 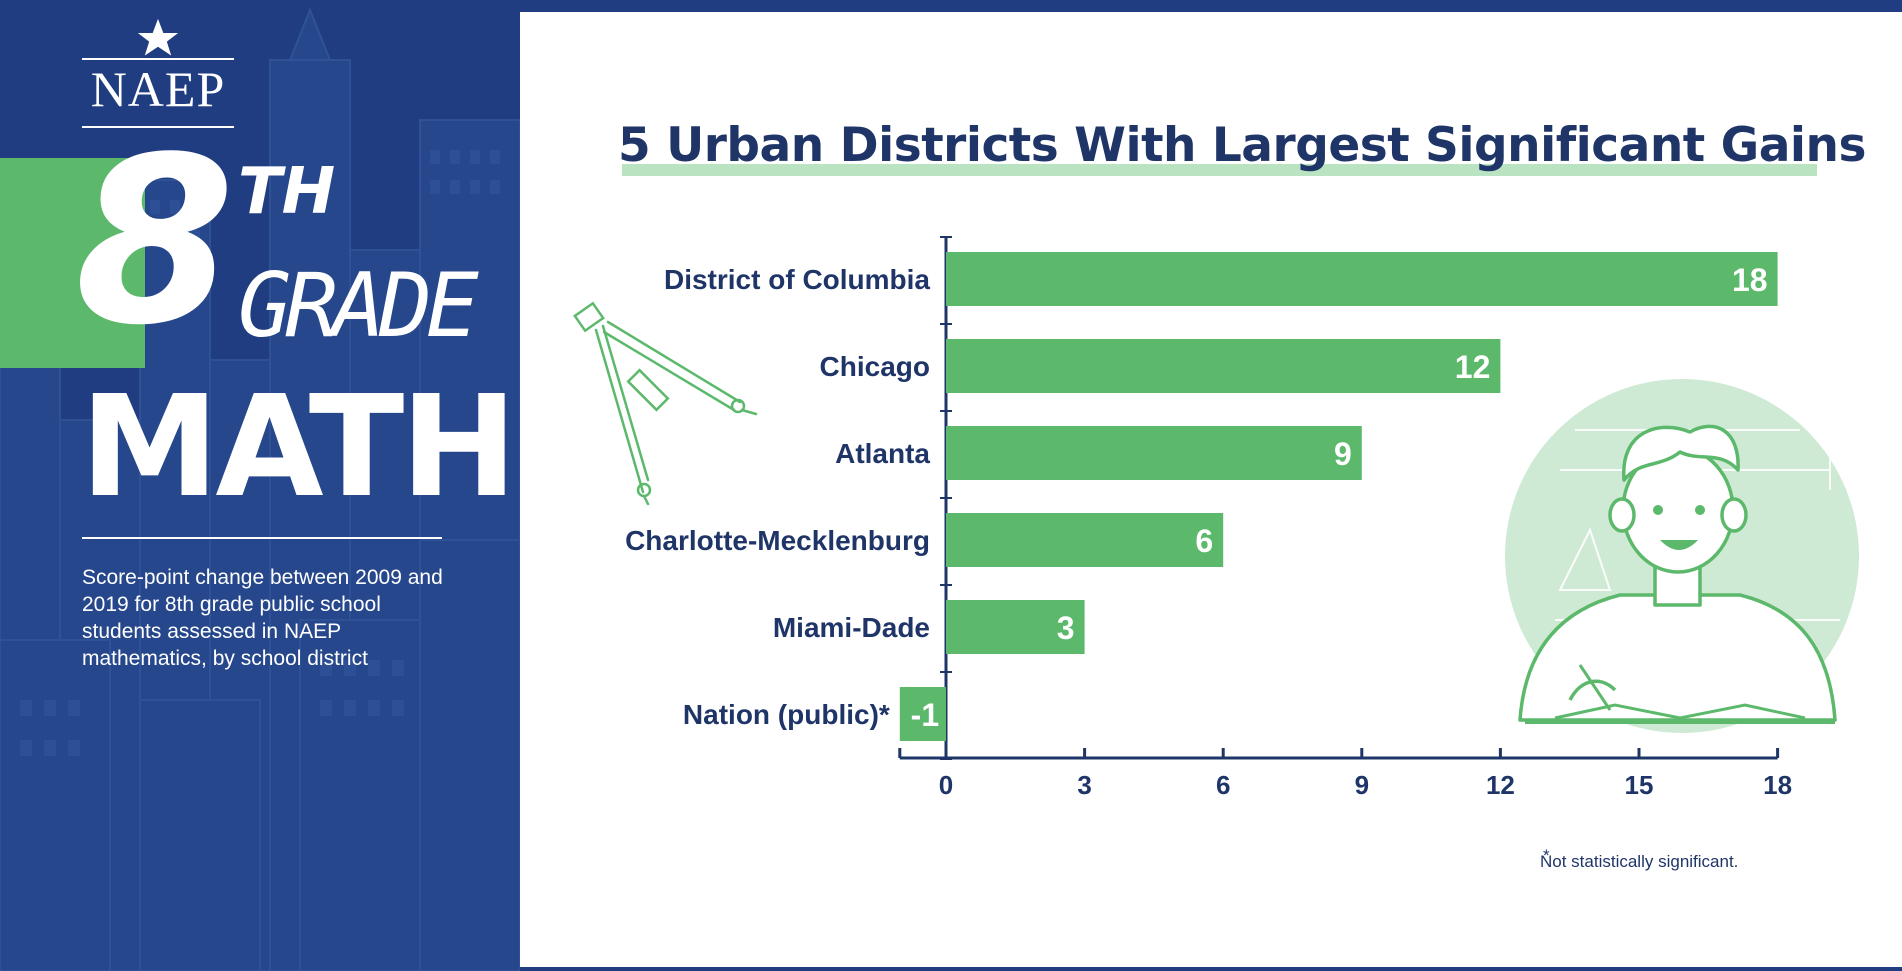 I want to click on bar-value-label: 6, so click(x=1204, y=541).